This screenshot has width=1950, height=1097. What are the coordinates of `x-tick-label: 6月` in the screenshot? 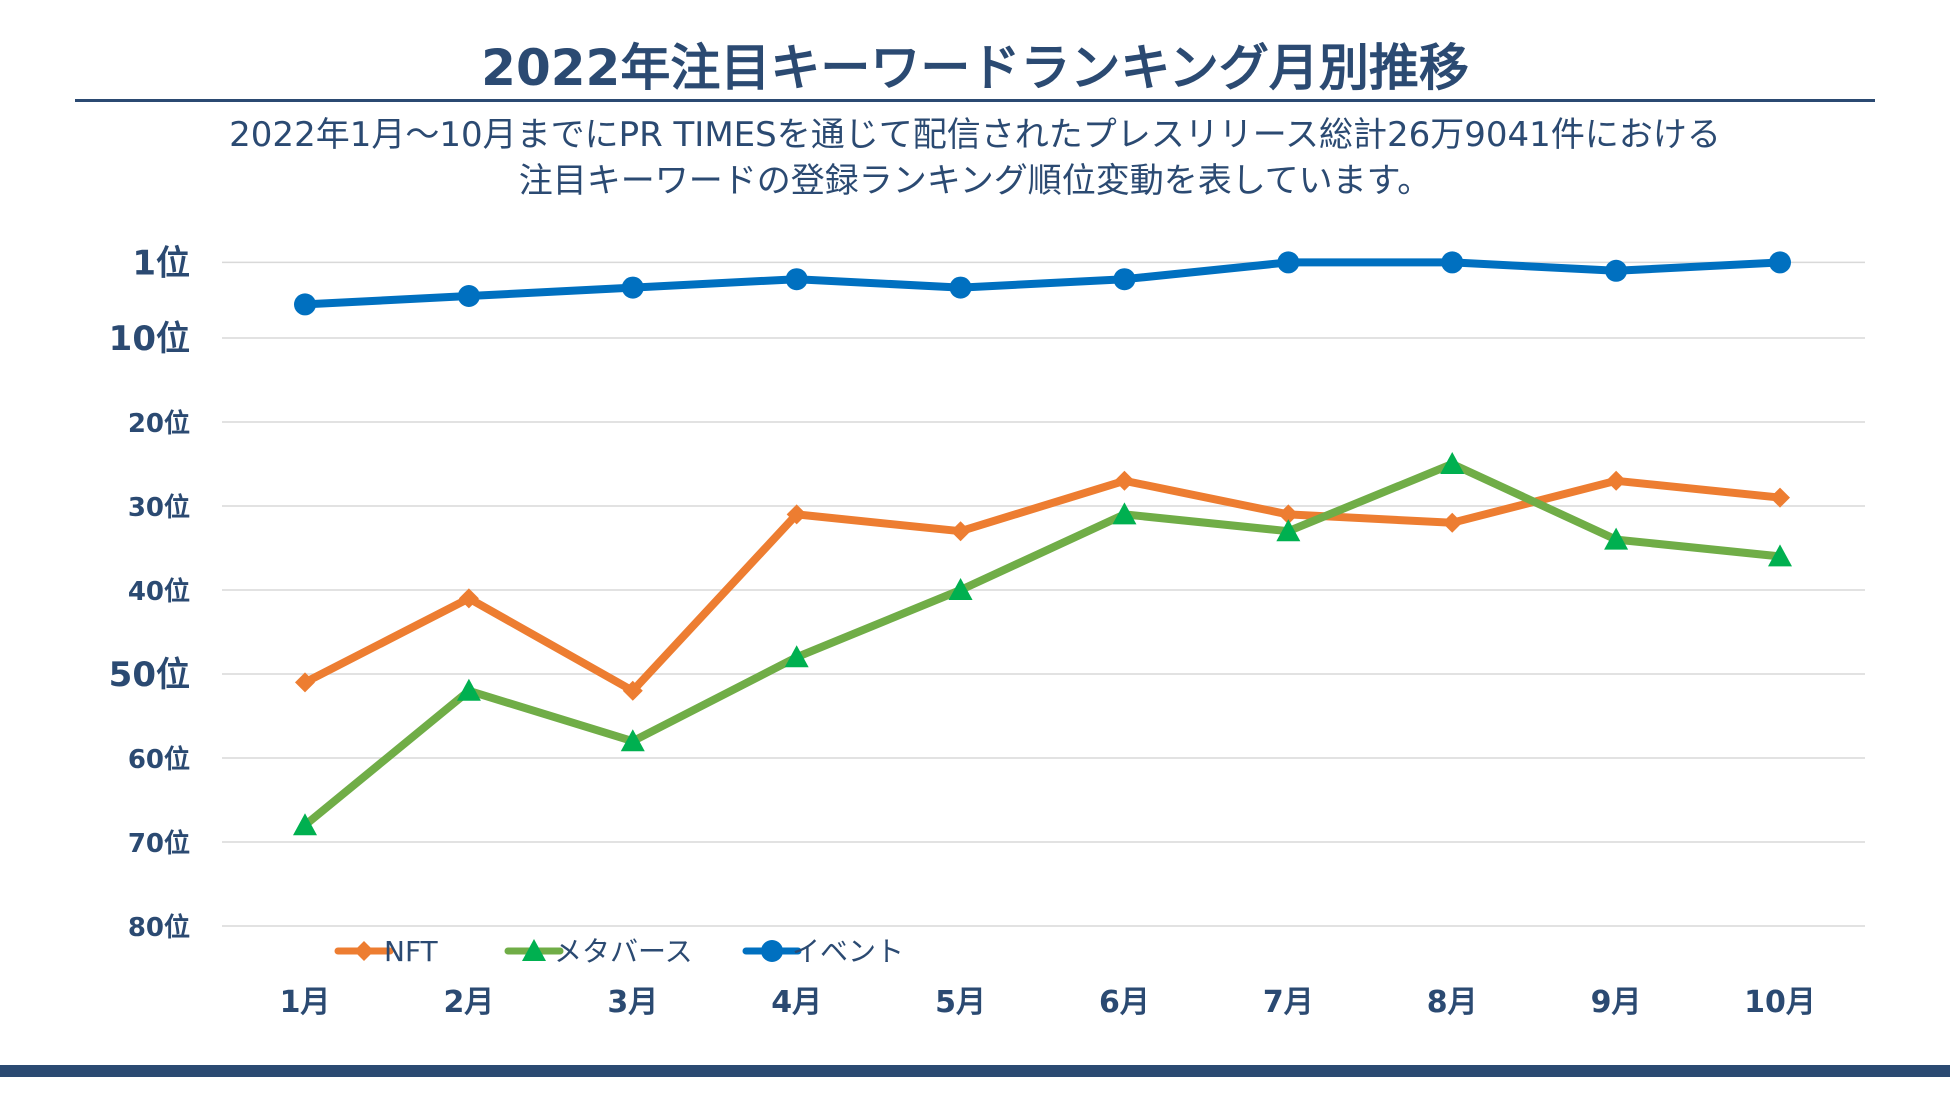 It's located at (1124, 1002).